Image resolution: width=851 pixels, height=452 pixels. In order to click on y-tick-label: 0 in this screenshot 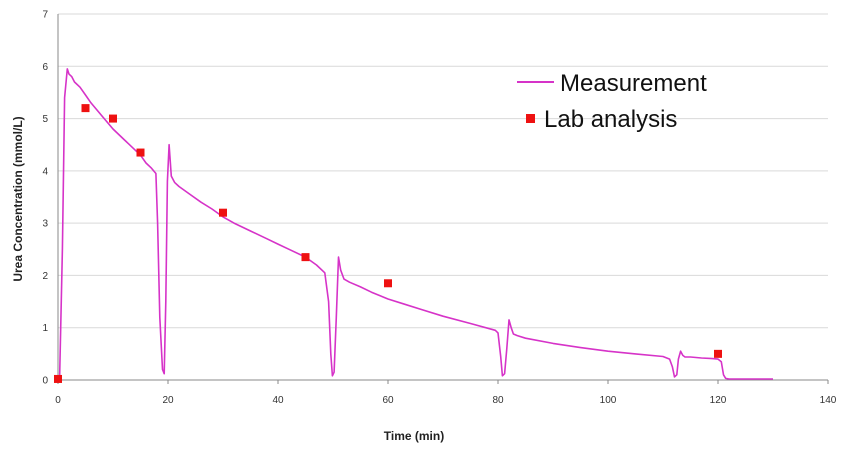, I will do `click(45, 381)`.